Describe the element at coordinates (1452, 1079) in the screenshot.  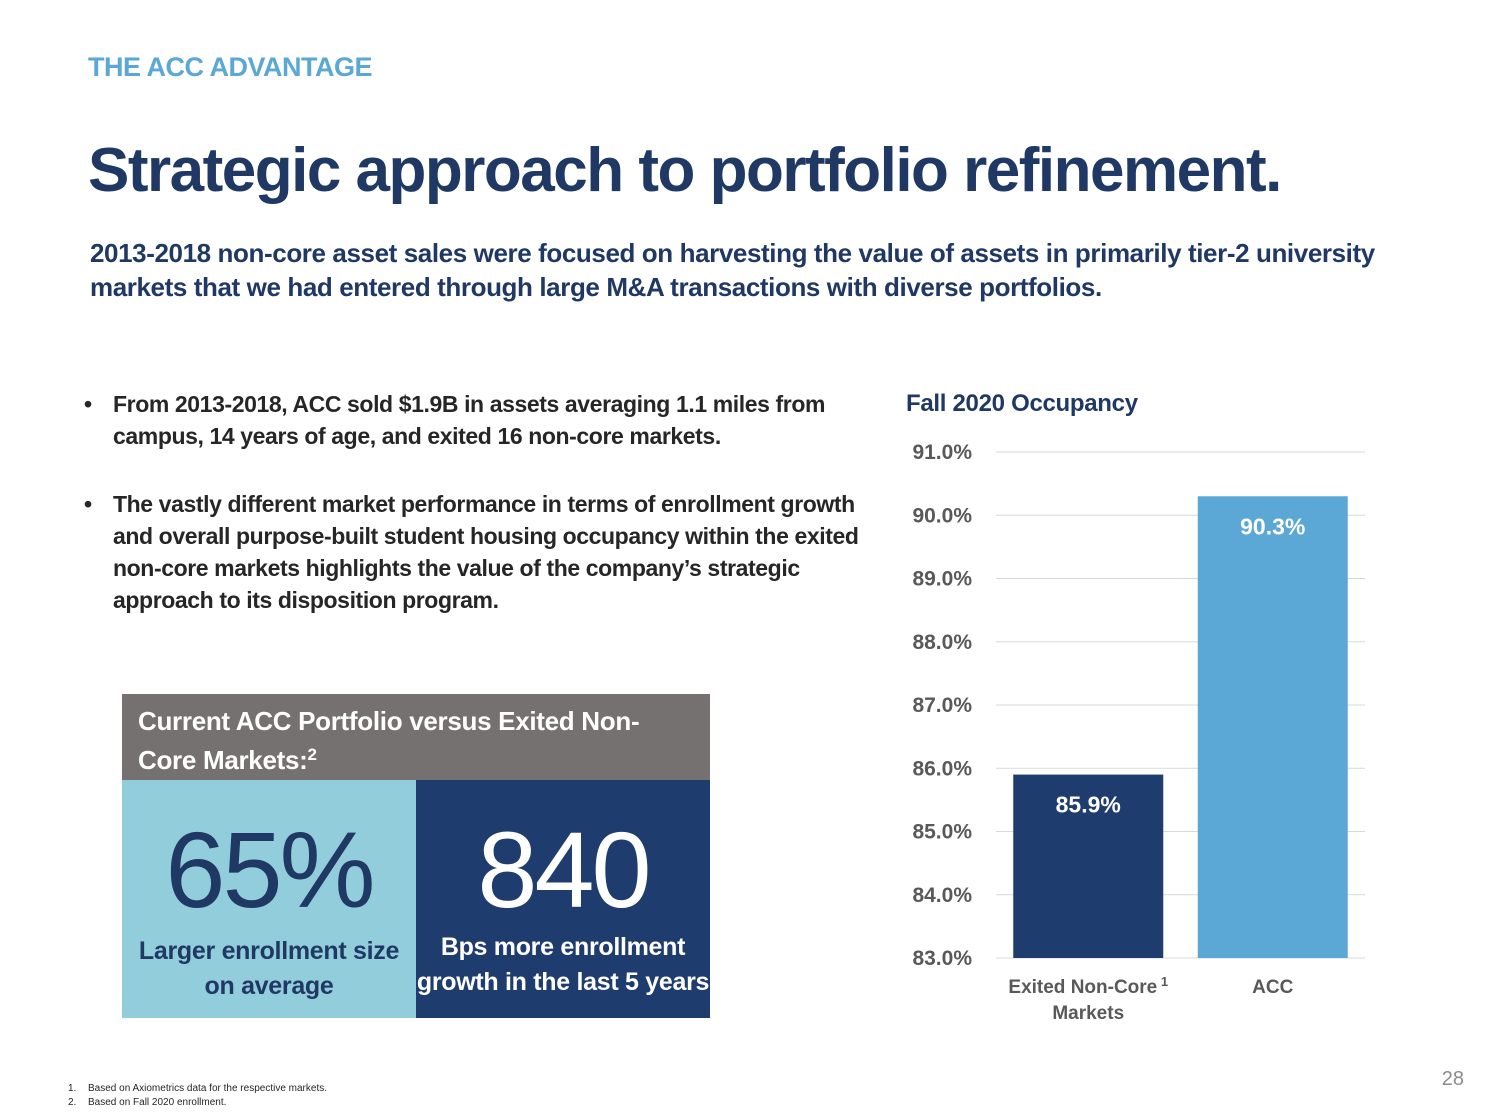
I see `page-number: 28` at that location.